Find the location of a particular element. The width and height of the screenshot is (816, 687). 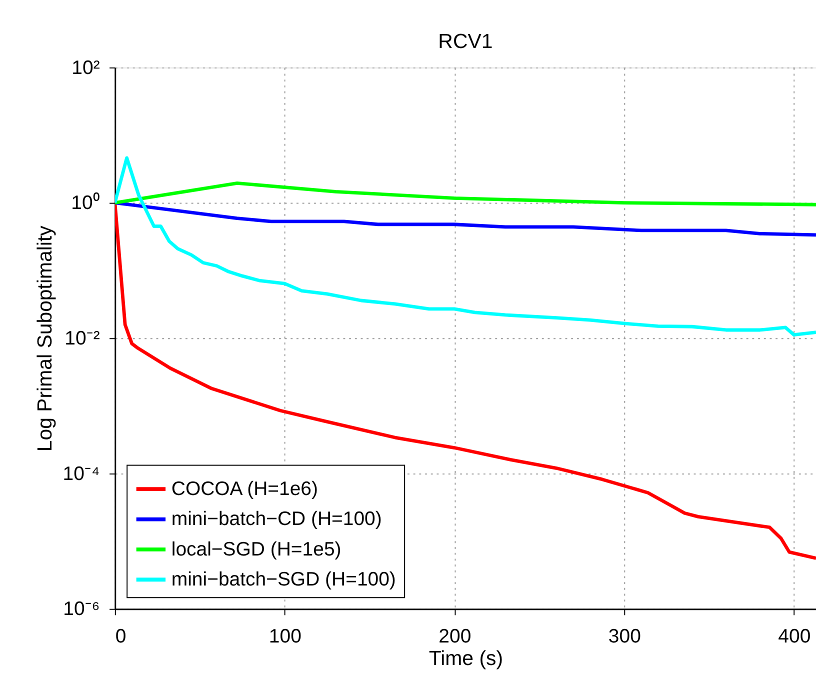

x-tick-label: 0 is located at coordinates (120, 636).